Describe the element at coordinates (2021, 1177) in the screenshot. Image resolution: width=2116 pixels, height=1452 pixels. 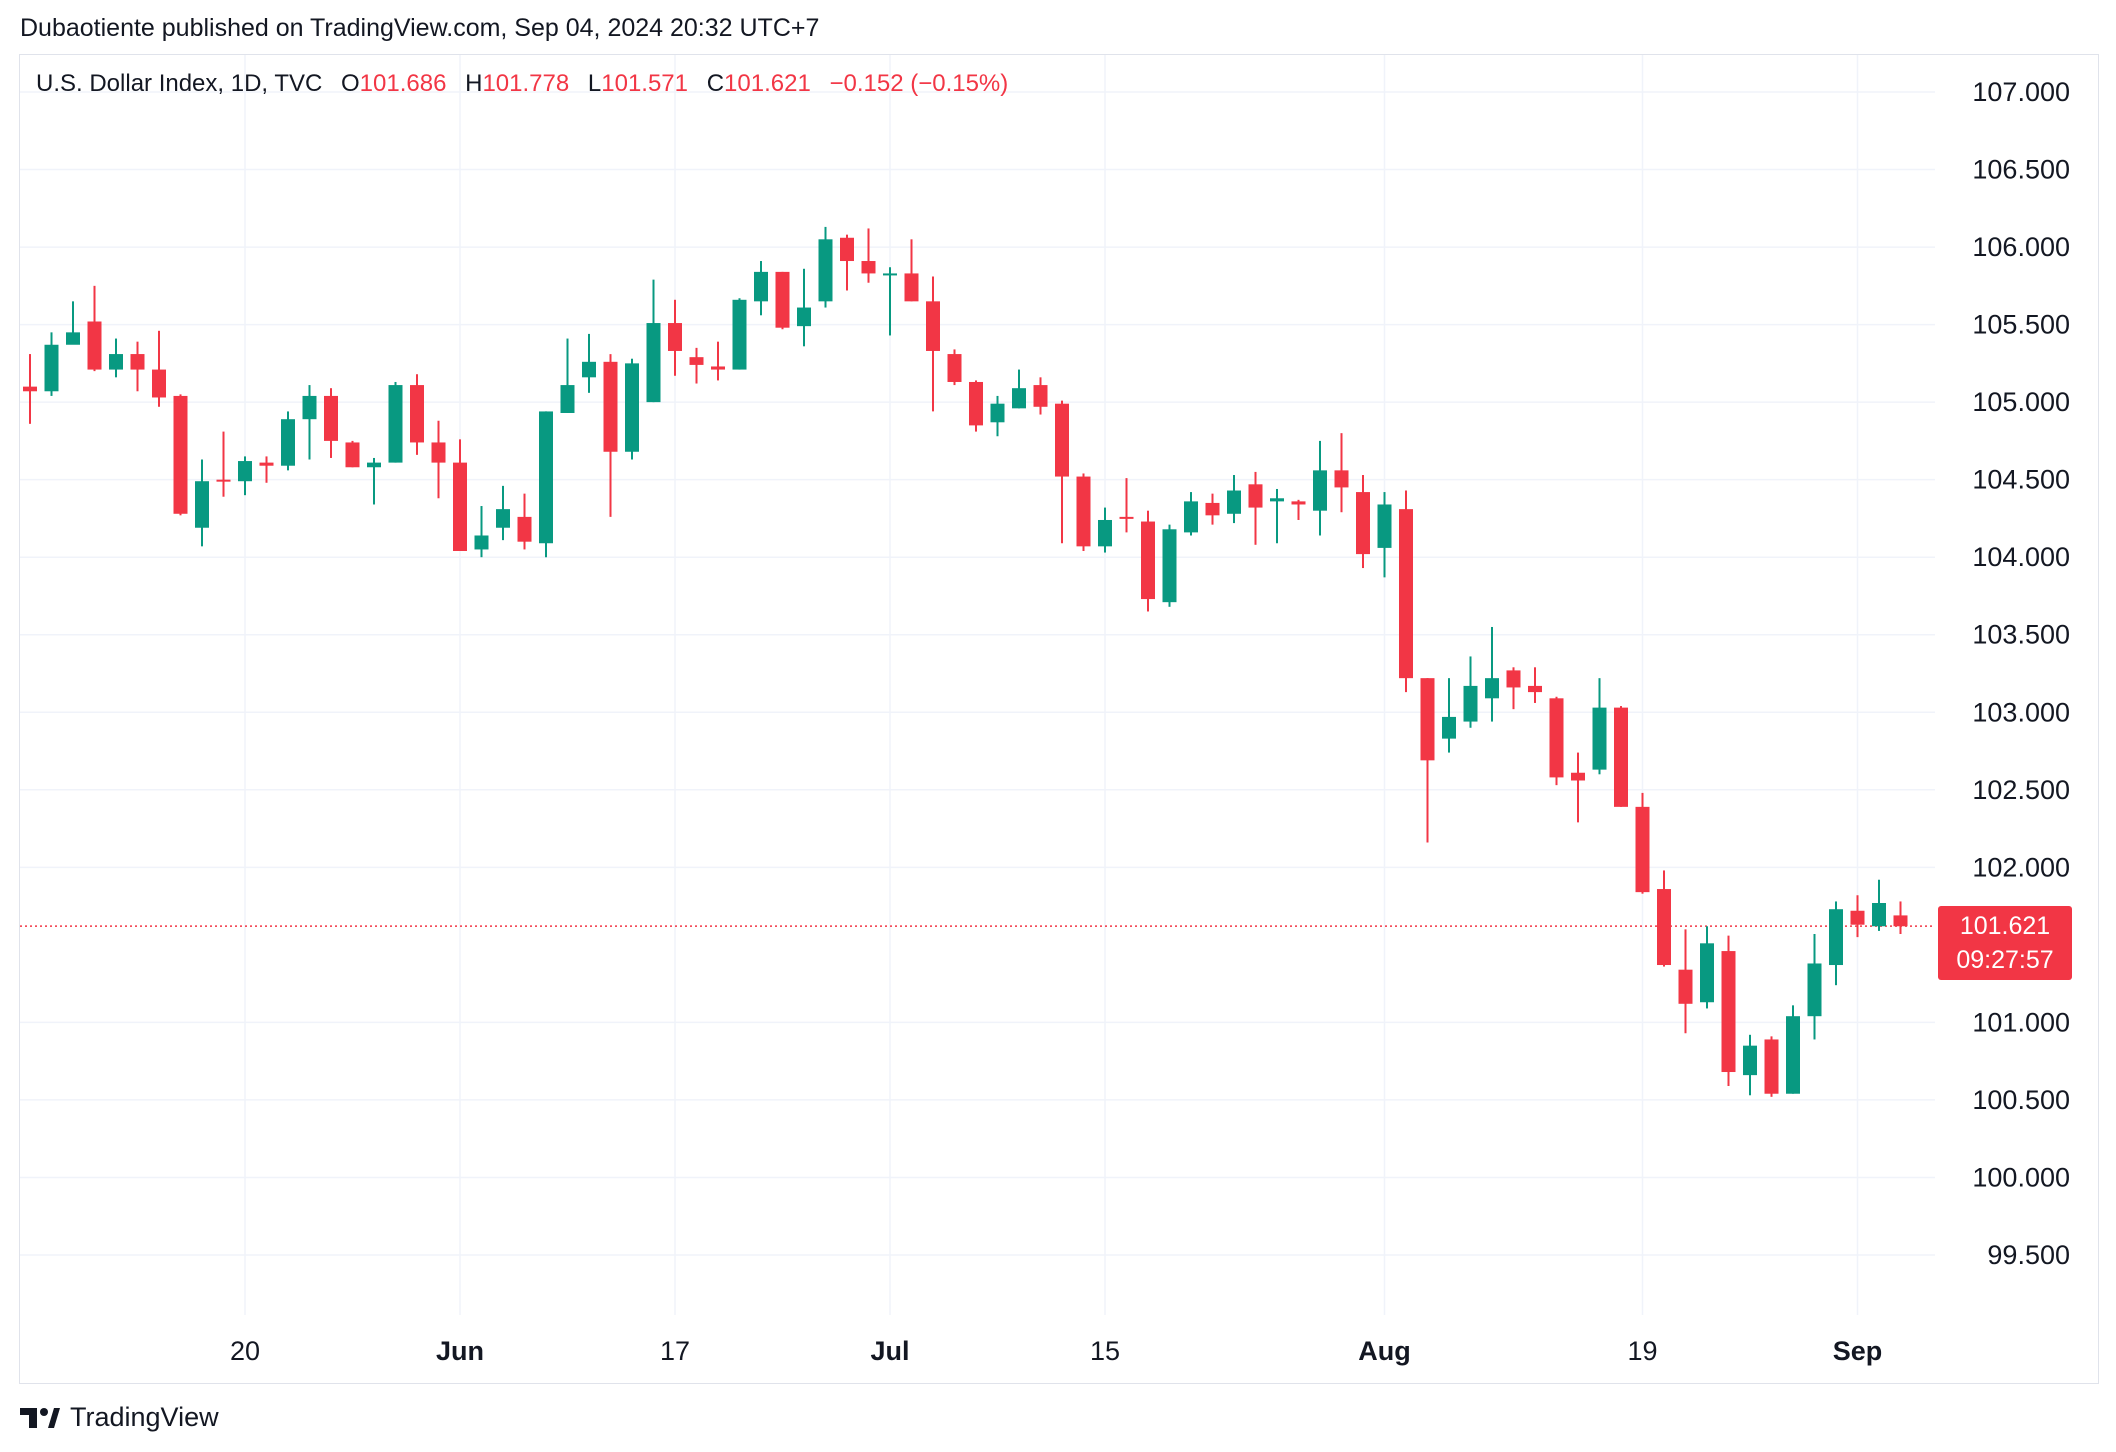
I see `y-tick-label: 100.000` at that location.